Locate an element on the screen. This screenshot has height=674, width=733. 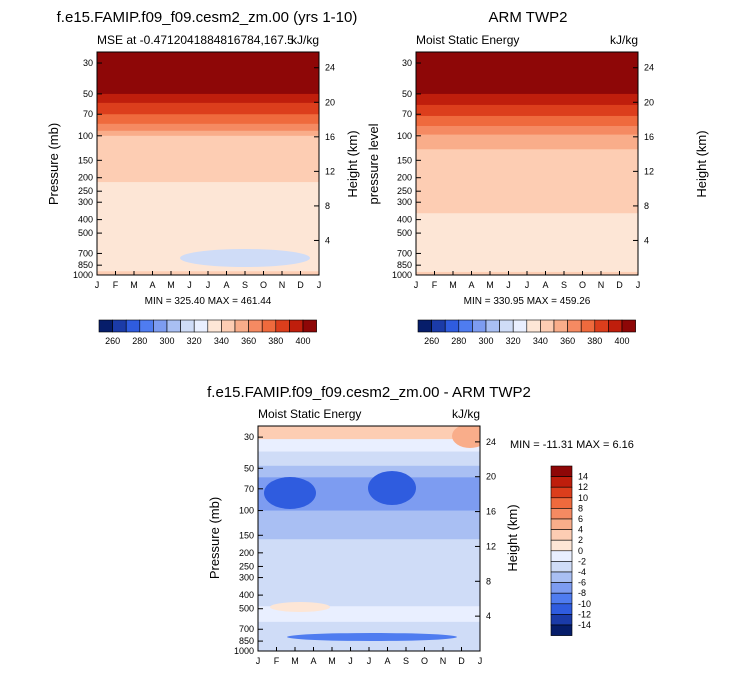
colorbar-tick-label: -8 is located at coordinates (582, 593).